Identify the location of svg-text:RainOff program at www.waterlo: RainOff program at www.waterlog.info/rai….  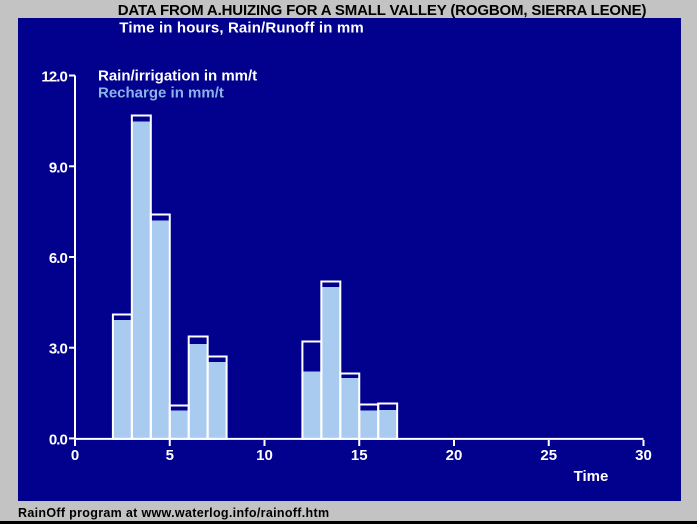
(173, 513).